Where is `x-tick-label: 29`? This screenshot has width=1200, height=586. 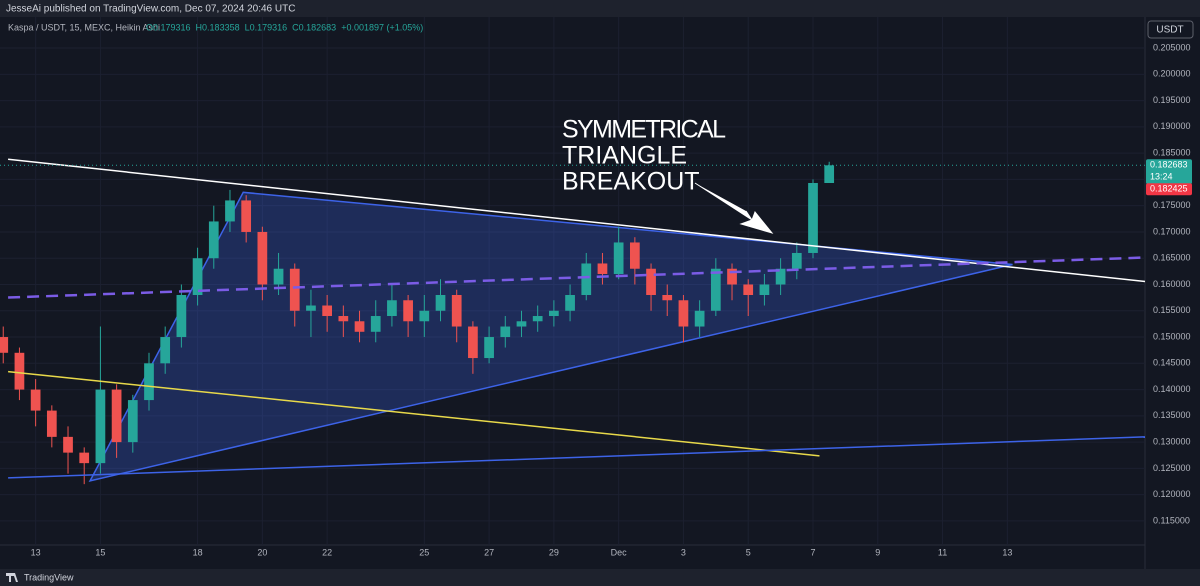
x-tick-label: 29 is located at coordinates (554, 552).